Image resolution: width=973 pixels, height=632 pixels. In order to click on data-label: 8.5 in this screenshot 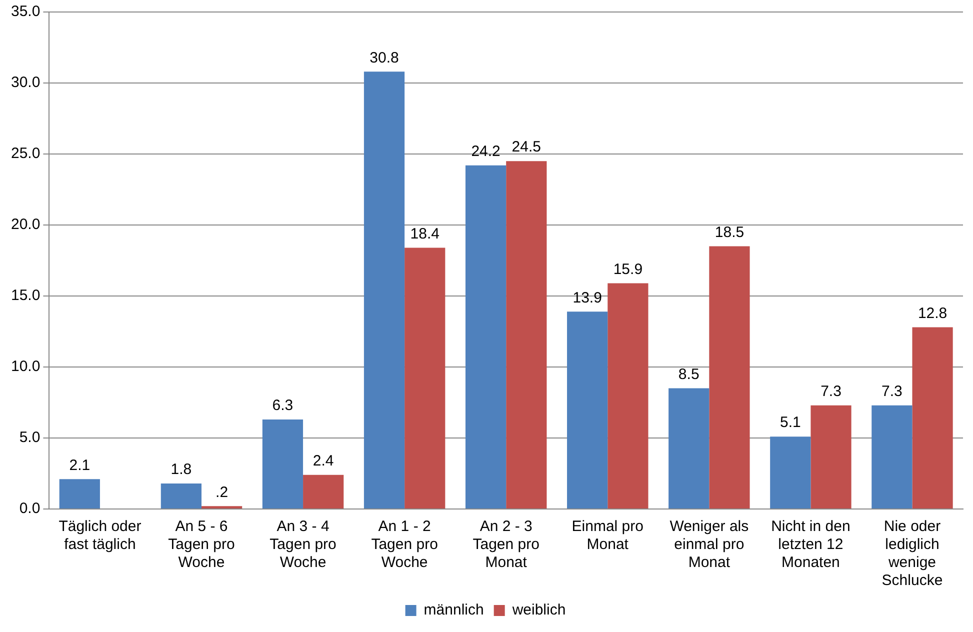, I will do `click(689, 374)`.